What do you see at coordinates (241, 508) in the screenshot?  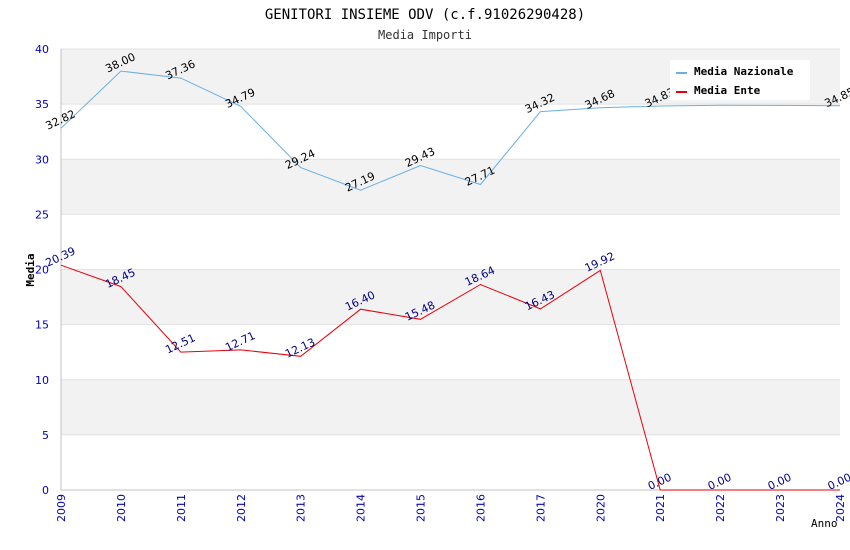 I see `x-tick-label: 2012` at bounding box center [241, 508].